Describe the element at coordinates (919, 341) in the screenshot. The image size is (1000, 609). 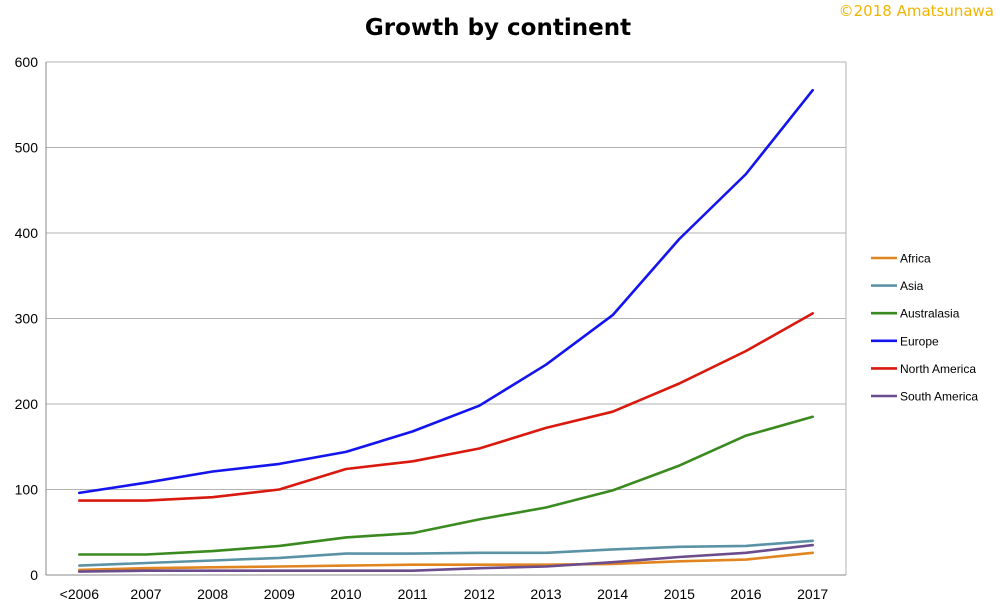
I see `legend-label: Europe` at that location.